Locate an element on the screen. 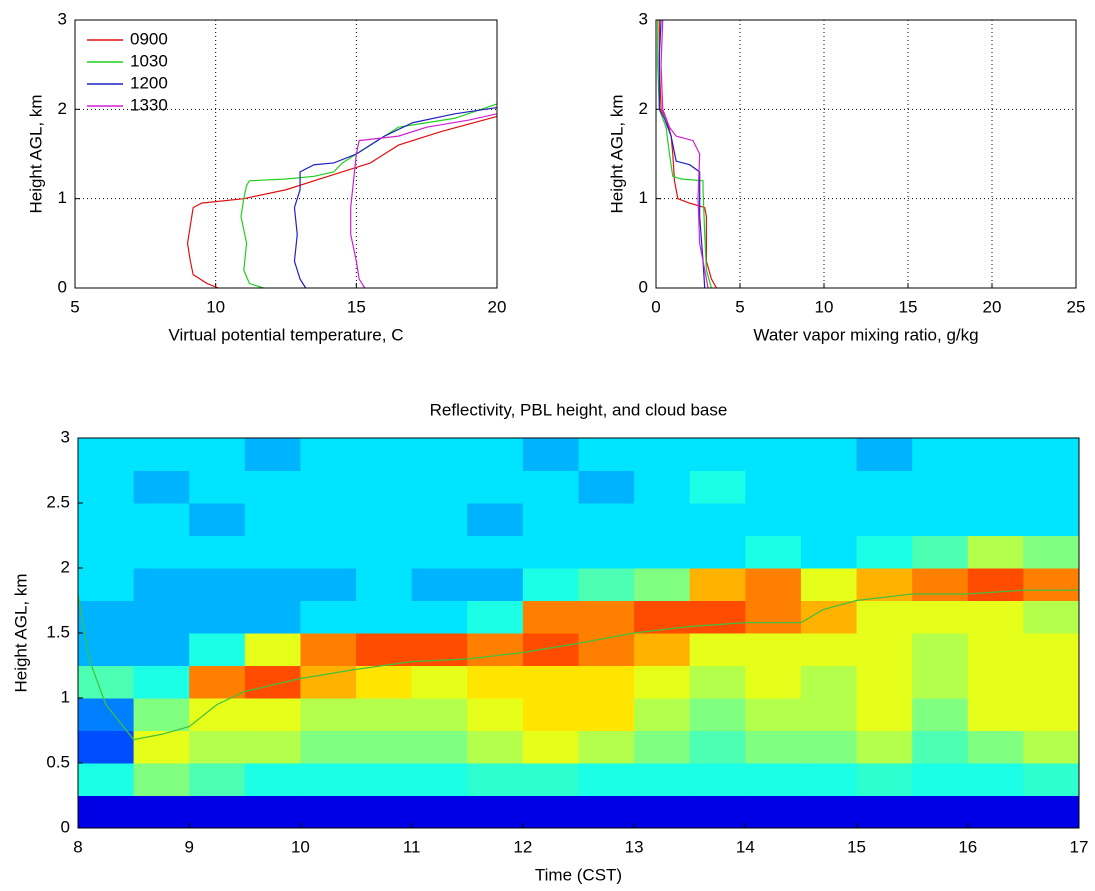  x-tick-label: 10 is located at coordinates (215, 306).